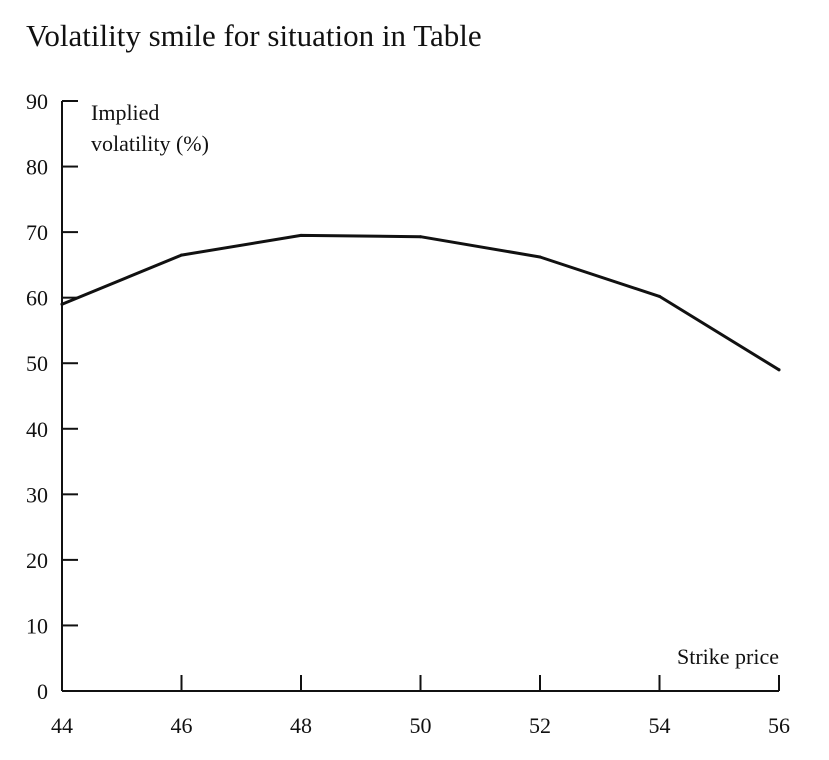 This screenshot has width=829, height=760. What do you see at coordinates (420, 706) in the screenshot?
I see `x-axis-ticks: 44 46 48 50 52 54 56` at bounding box center [420, 706].